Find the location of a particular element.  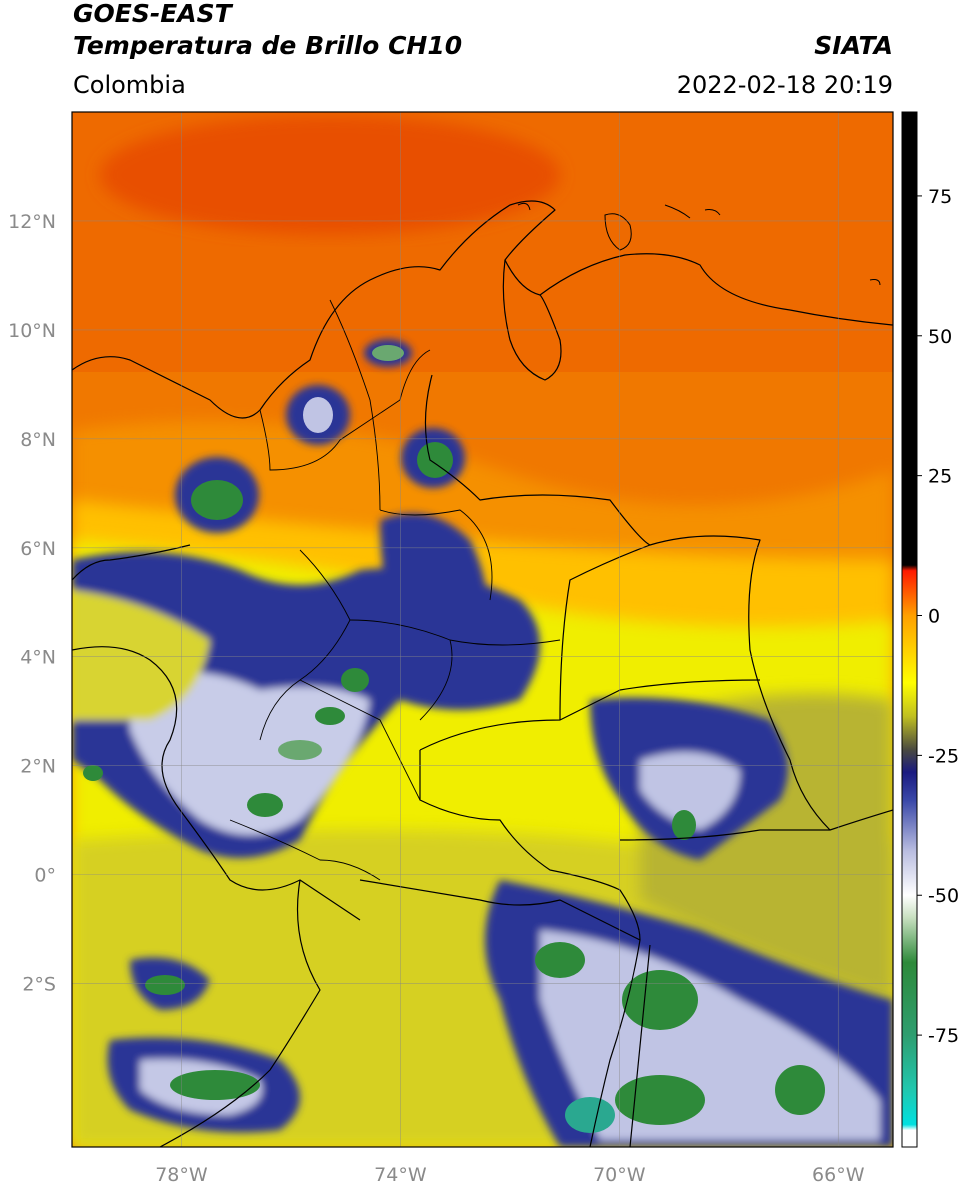

cold-core-sw-small is located at coordinates (165, 985).